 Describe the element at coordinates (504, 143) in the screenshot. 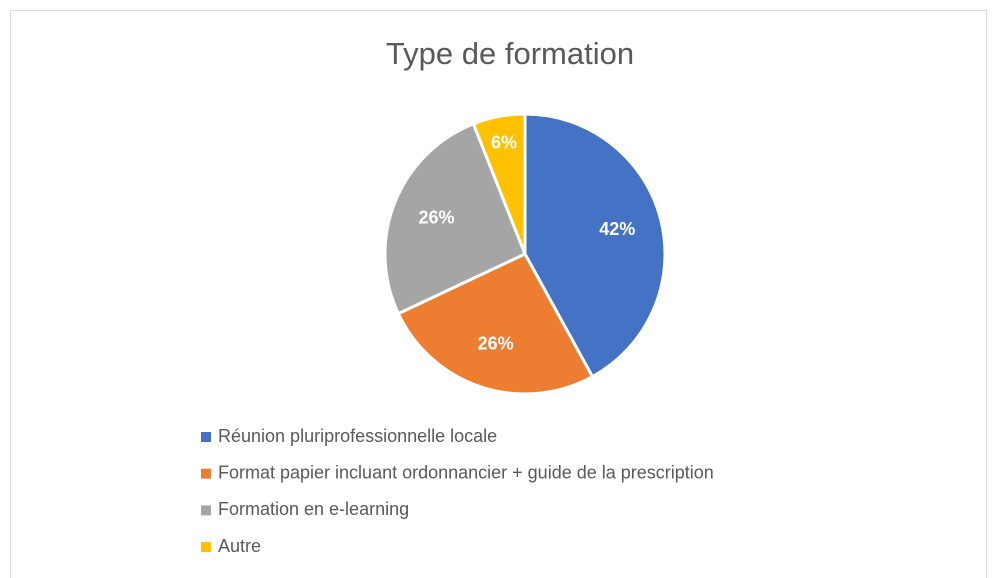

I see `data-label: 6%` at that location.